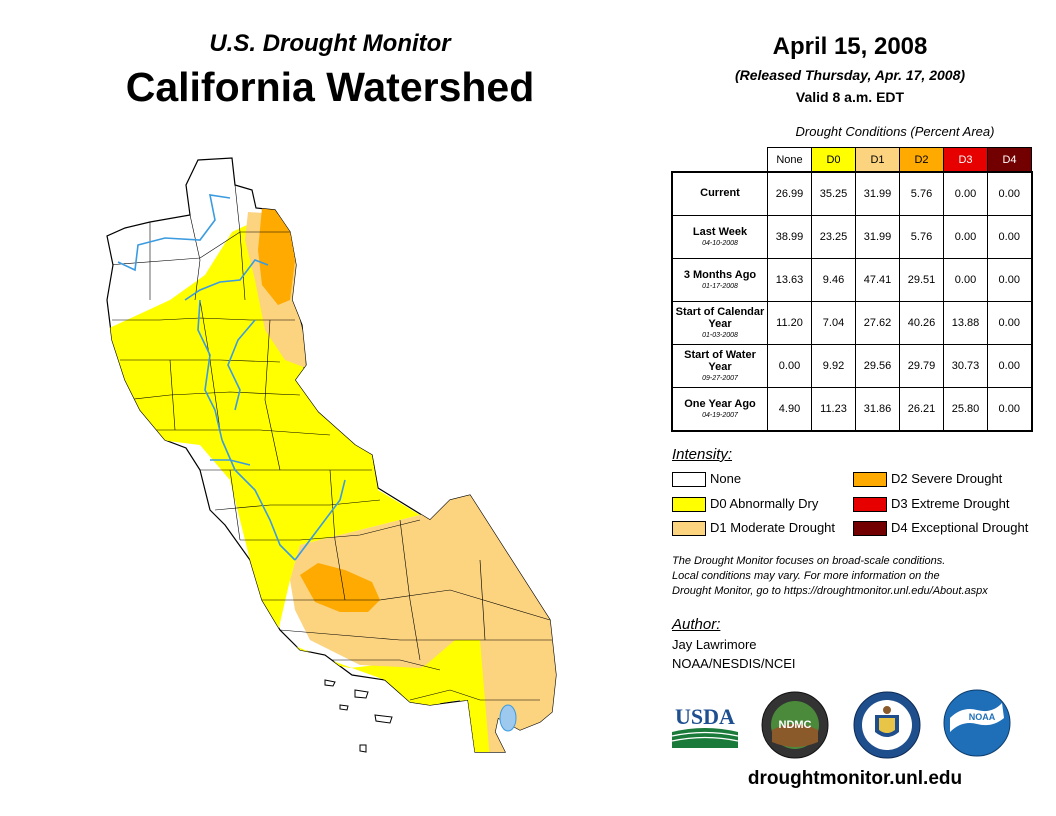  Describe the element at coordinates (921, 366) in the screenshot. I see `table-cell: 29.79` at that location.